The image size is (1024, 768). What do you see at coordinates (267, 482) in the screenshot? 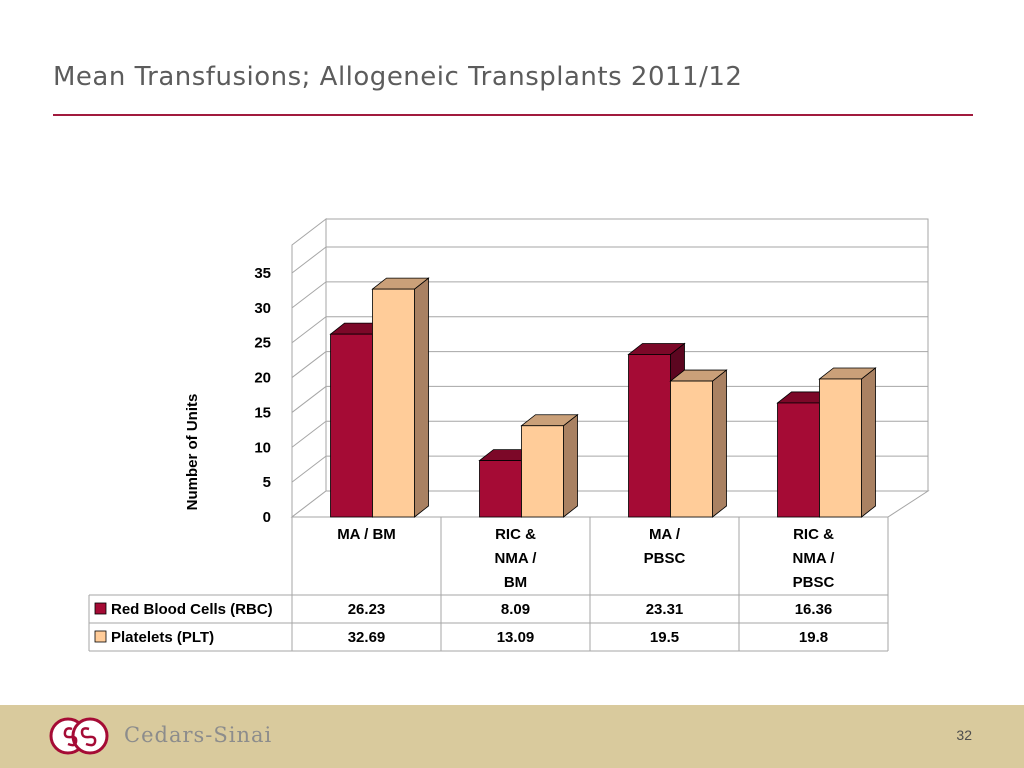
I see `y-tick-label: 5` at bounding box center [267, 482].